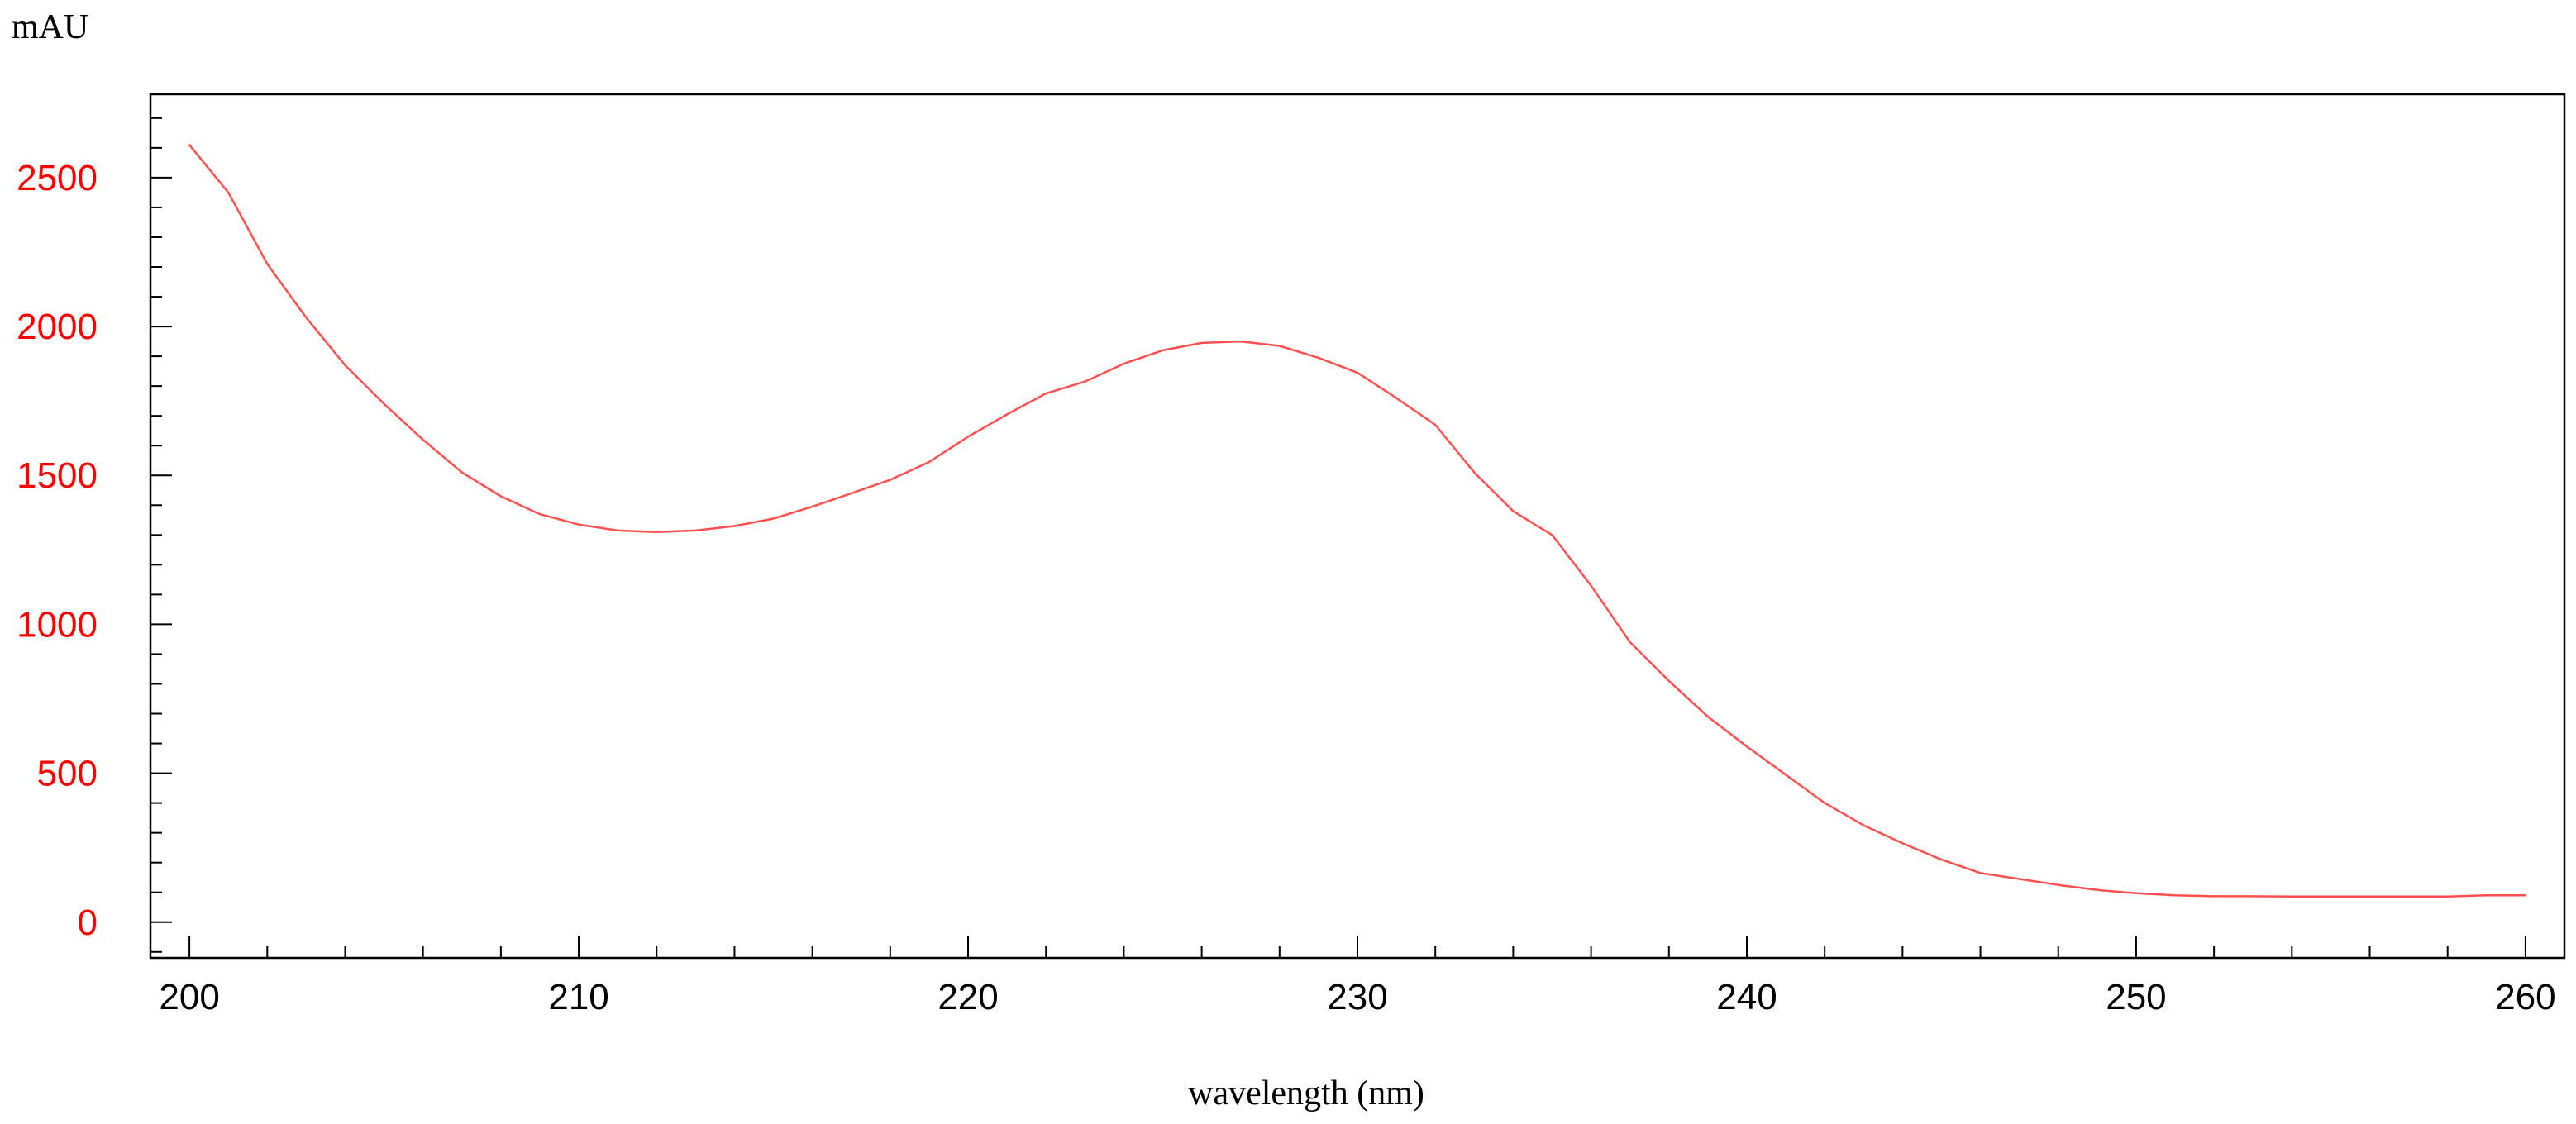 The height and width of the screenshot is (1124, 2576). What do you see at coordinates (88, 923) in the screenshot?
I see `y-tick-label: 0` at bounding box center [88, 923].